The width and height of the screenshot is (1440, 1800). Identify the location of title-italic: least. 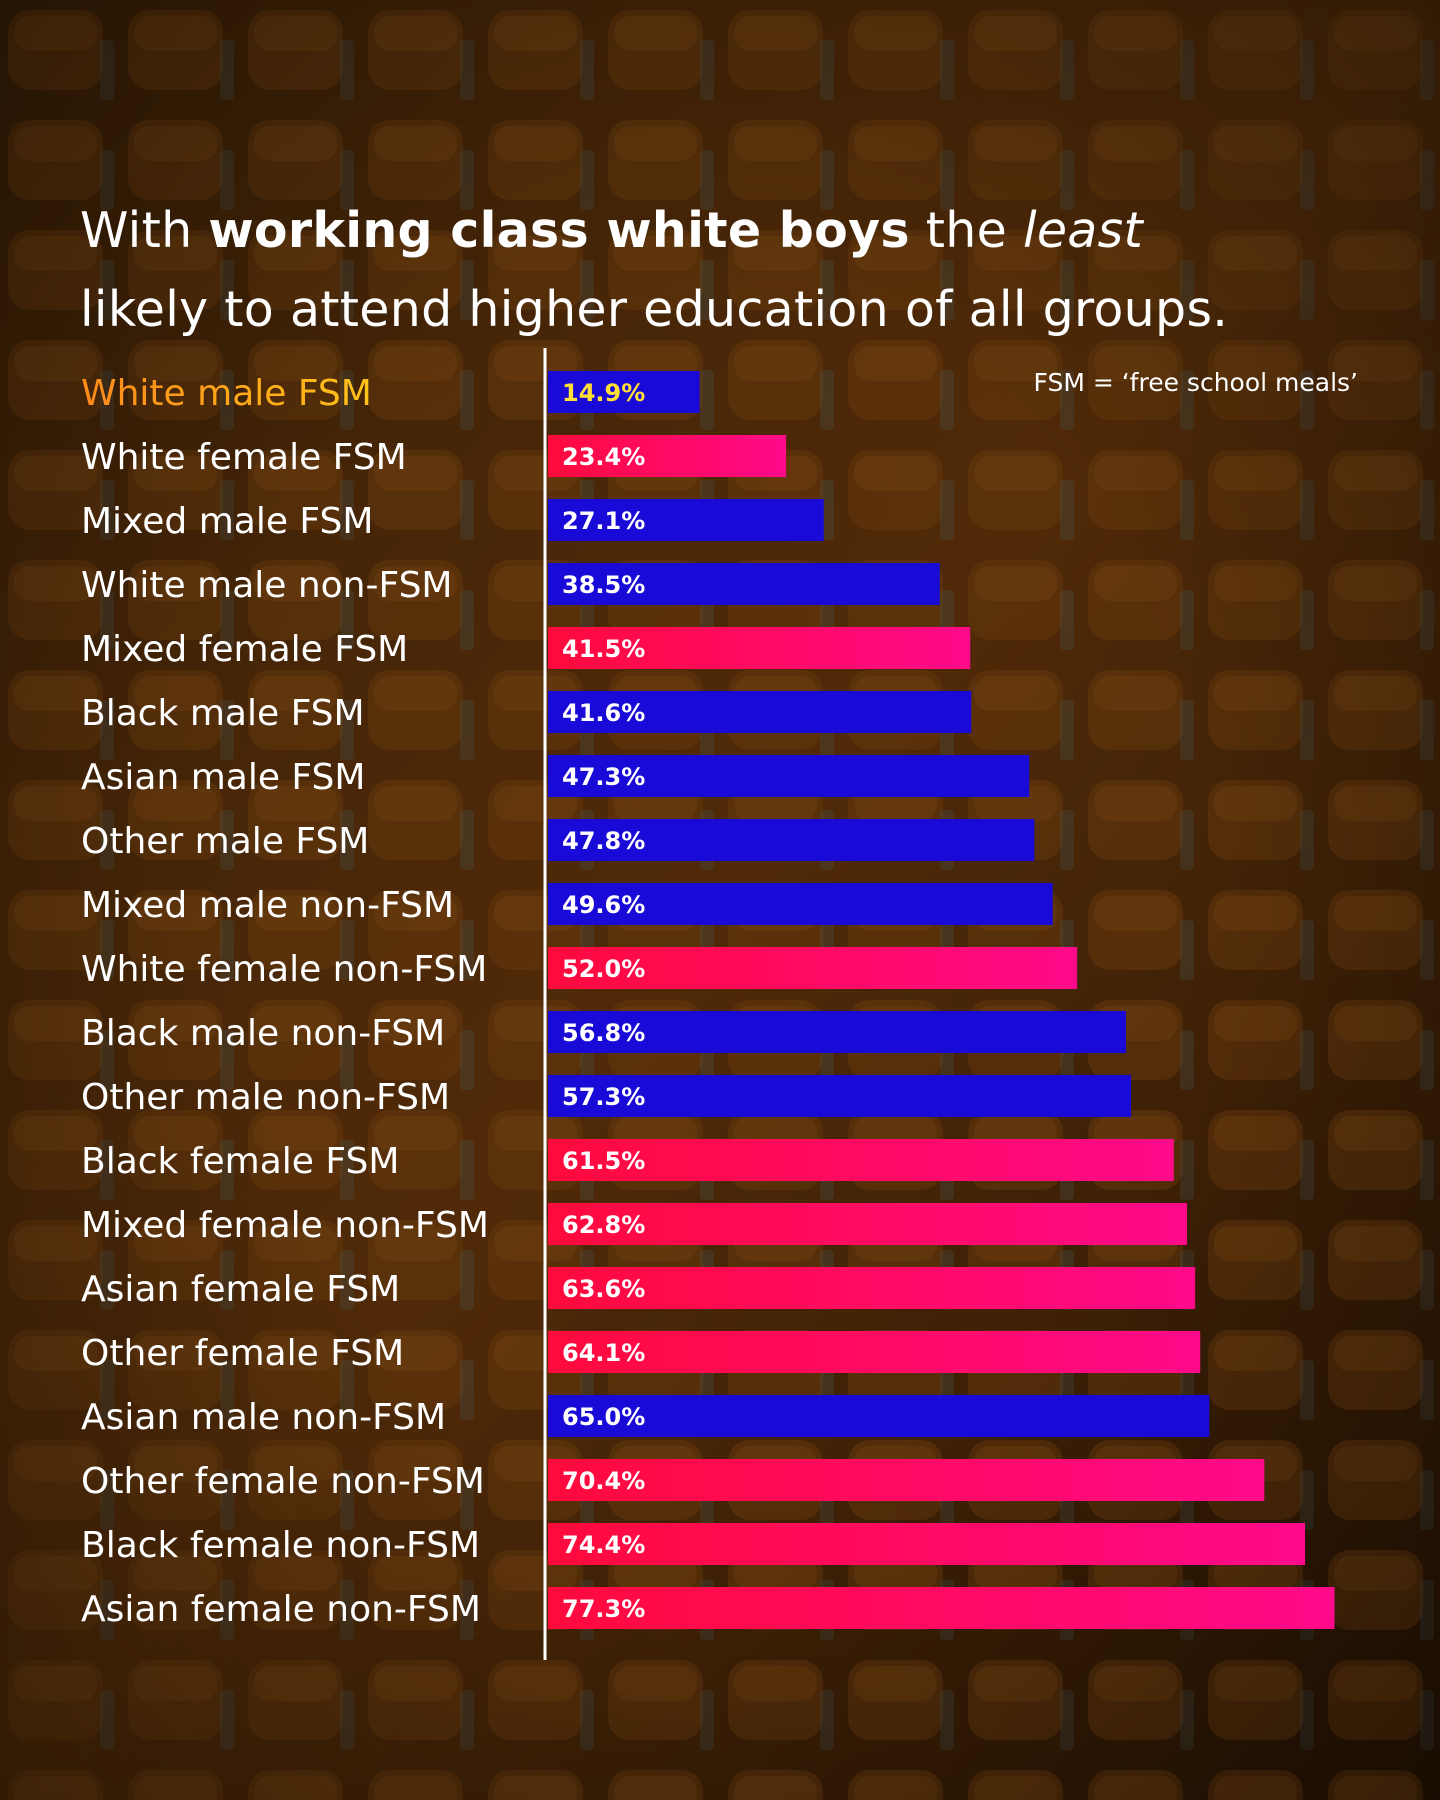
(1082, 230).